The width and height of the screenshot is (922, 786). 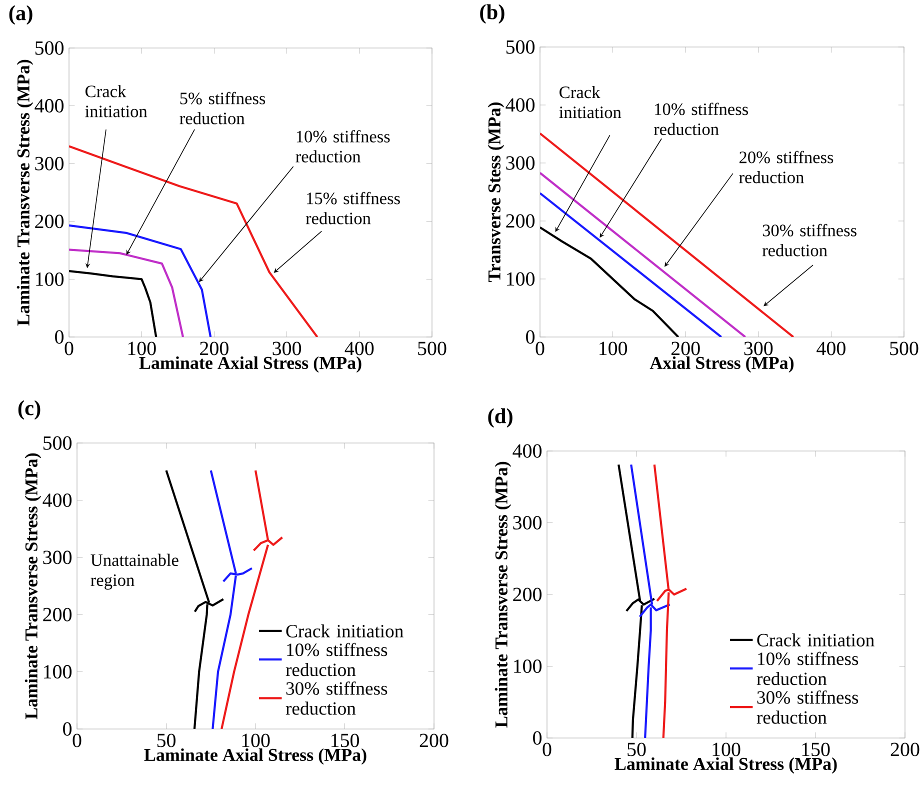 What do you see at coordinates (353, 208) in the screenshot?
I see `annotation: 15% stiffness reduction` at bounding box center [353, 208].